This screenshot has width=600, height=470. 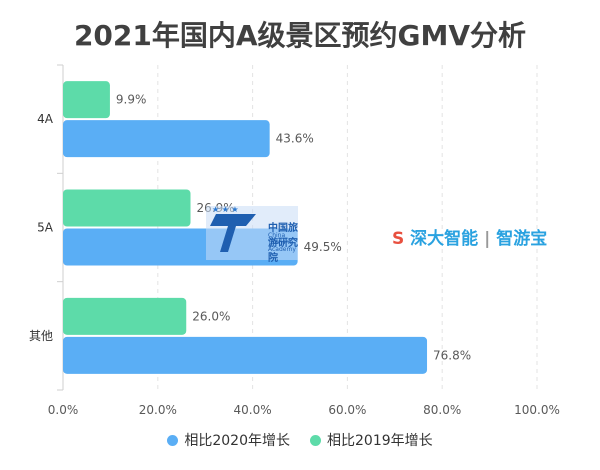 What do you see at coordinates (131, 100) in the screenshot?
I see `data-label: 9.9%` at bounding box center [131, 100].